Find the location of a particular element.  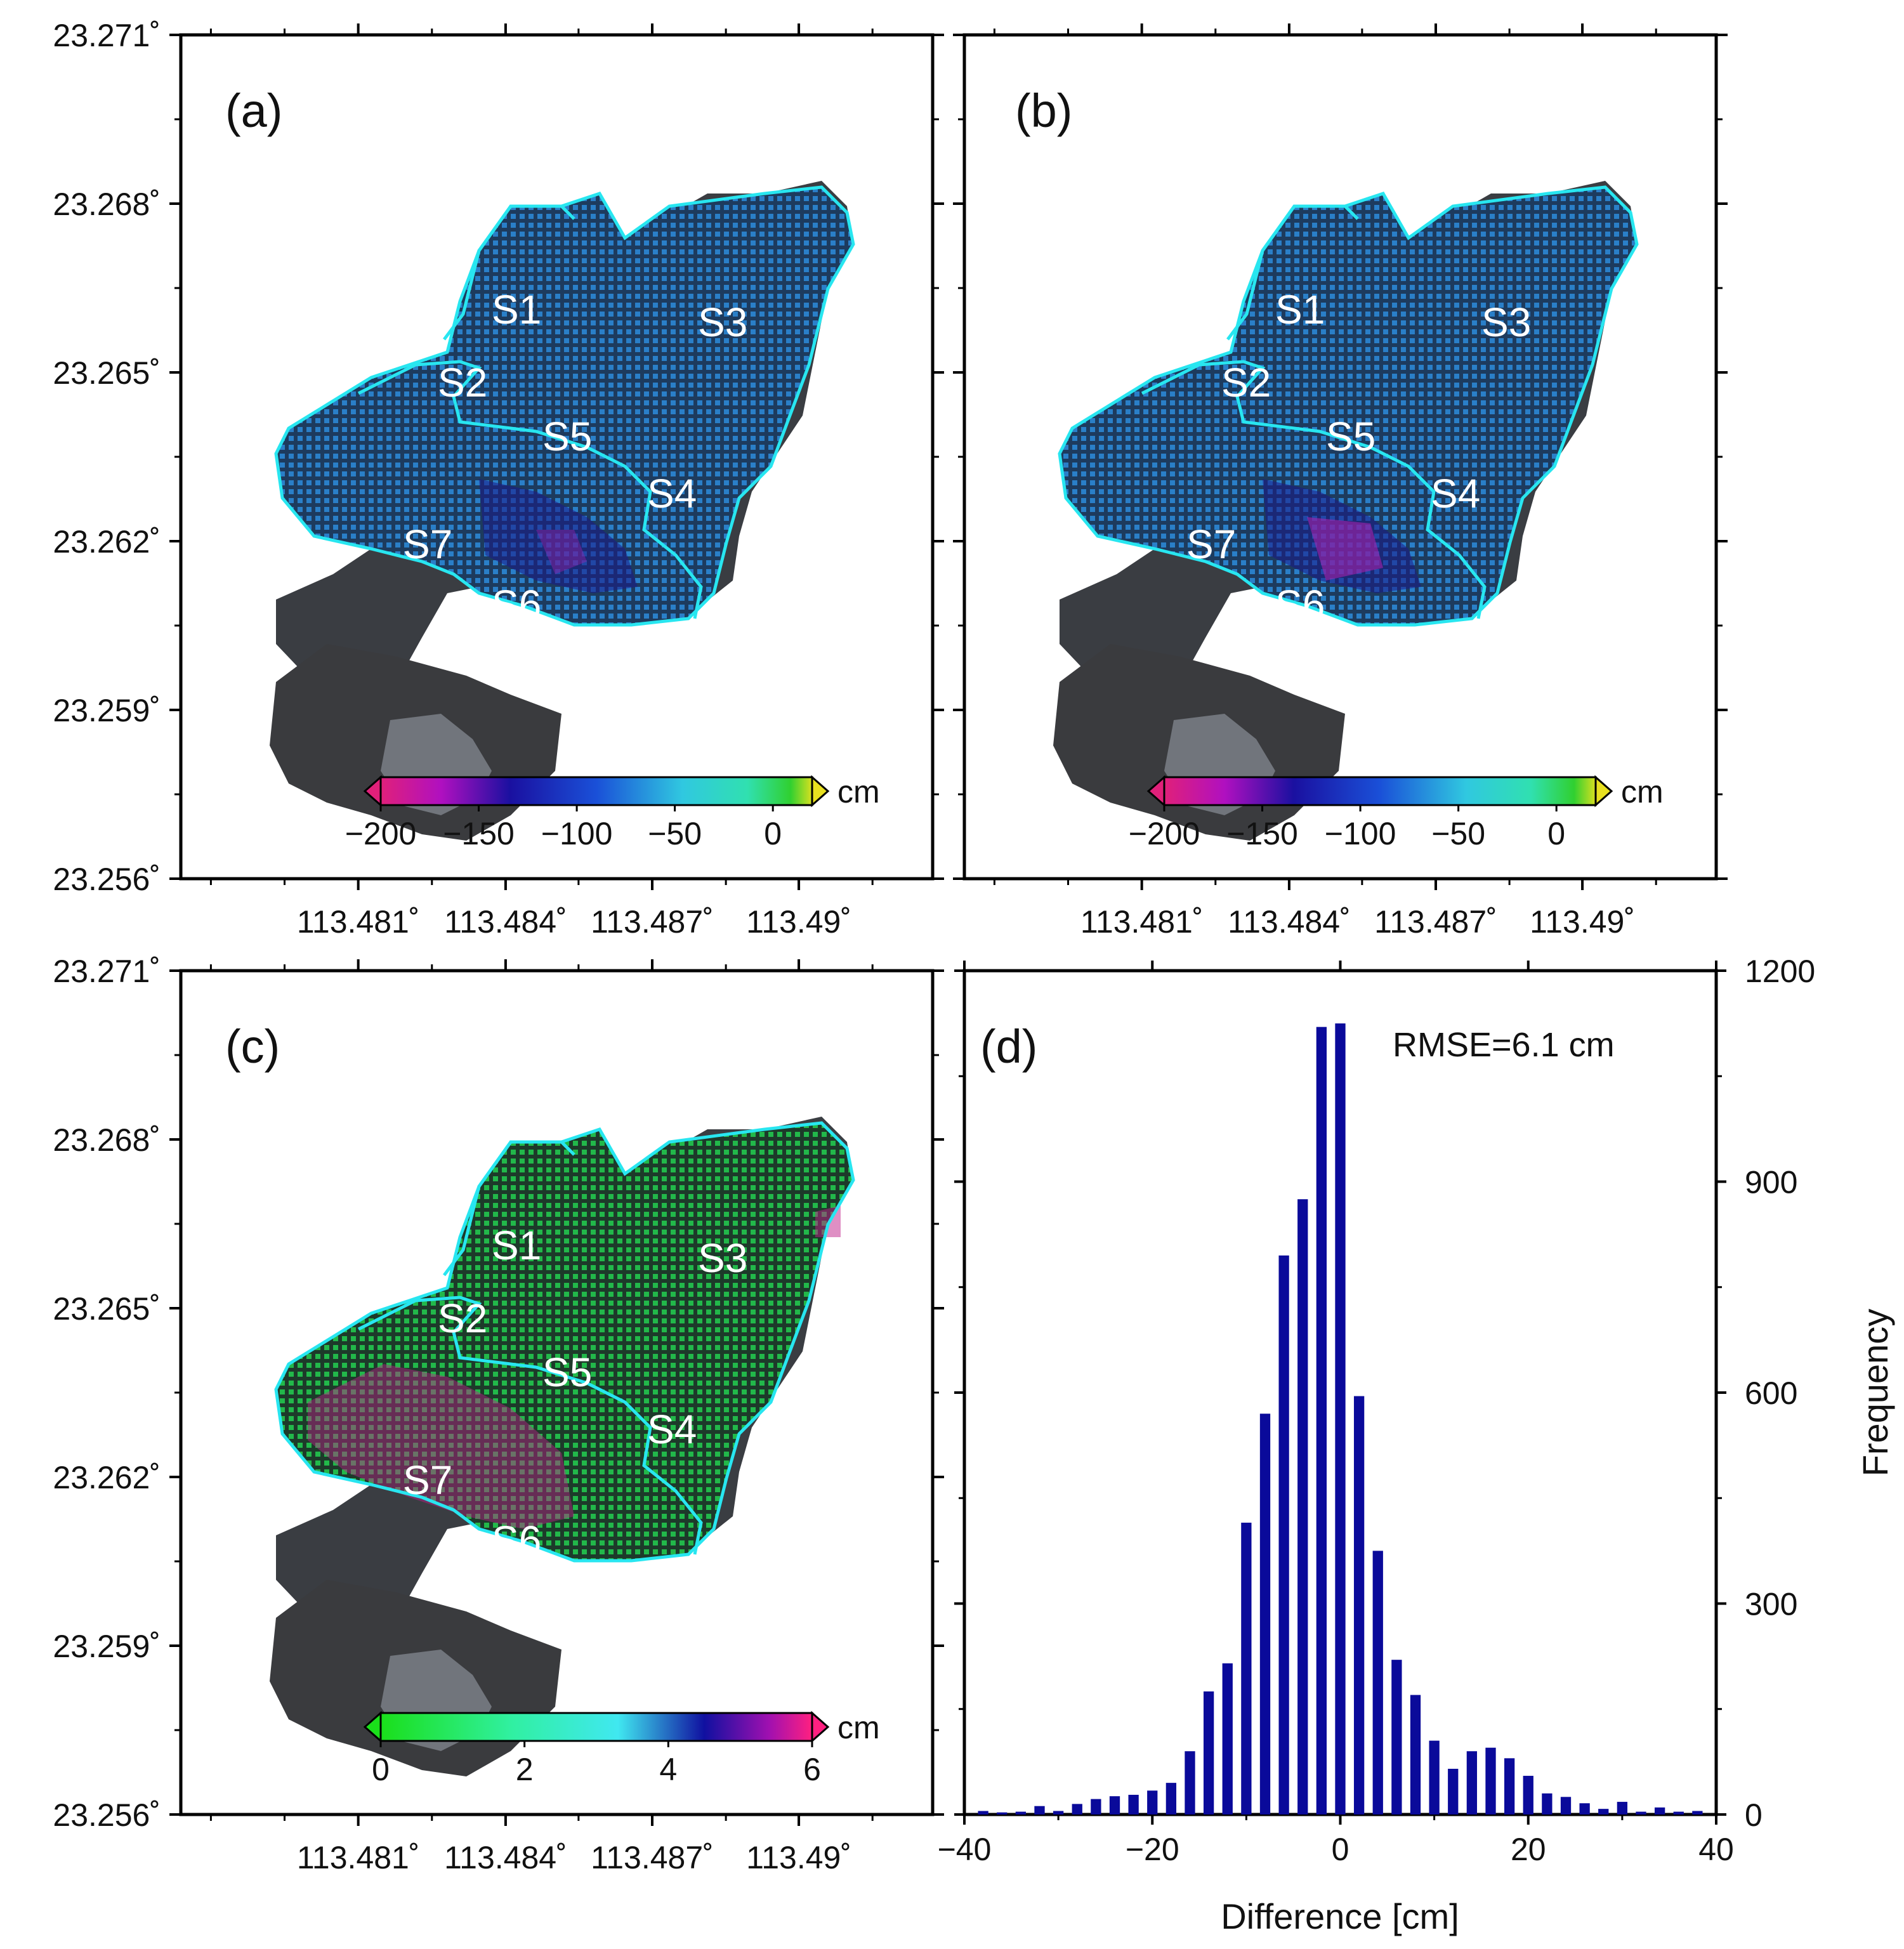

histogram-x-tick-label: 0 is located at coordinates (1340, 1849).